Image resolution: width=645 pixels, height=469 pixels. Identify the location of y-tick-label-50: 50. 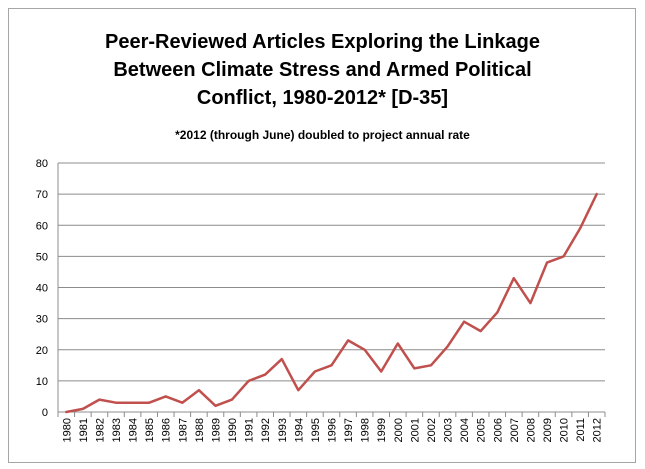
(42, 257).